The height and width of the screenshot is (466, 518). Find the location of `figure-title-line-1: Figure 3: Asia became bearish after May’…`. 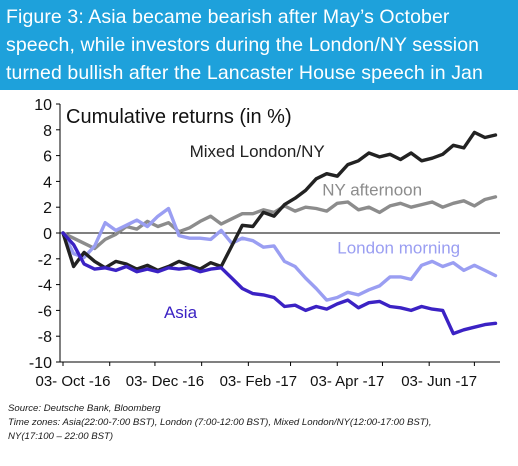

figure-title-line-1: Figure 3: Asia became bearish after May’… is located at coordinates (228, 17).